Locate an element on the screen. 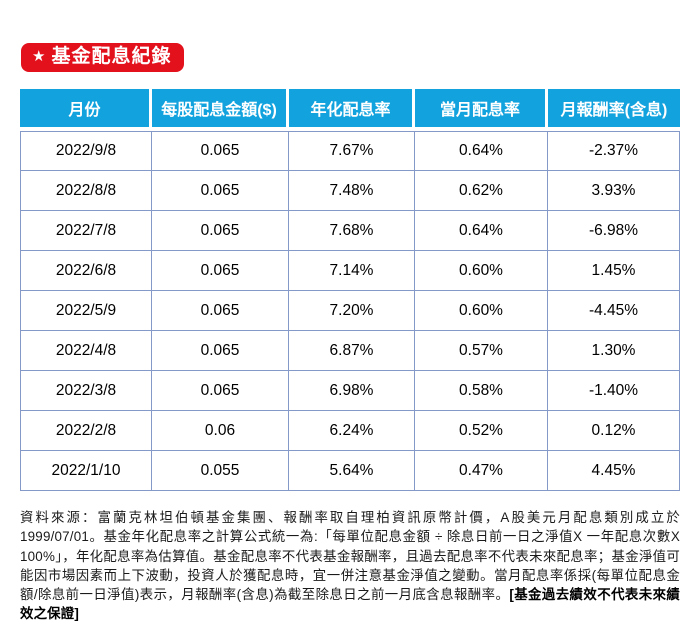  cell-monthly-return: 3.93% is located at coordinates (614, 191).